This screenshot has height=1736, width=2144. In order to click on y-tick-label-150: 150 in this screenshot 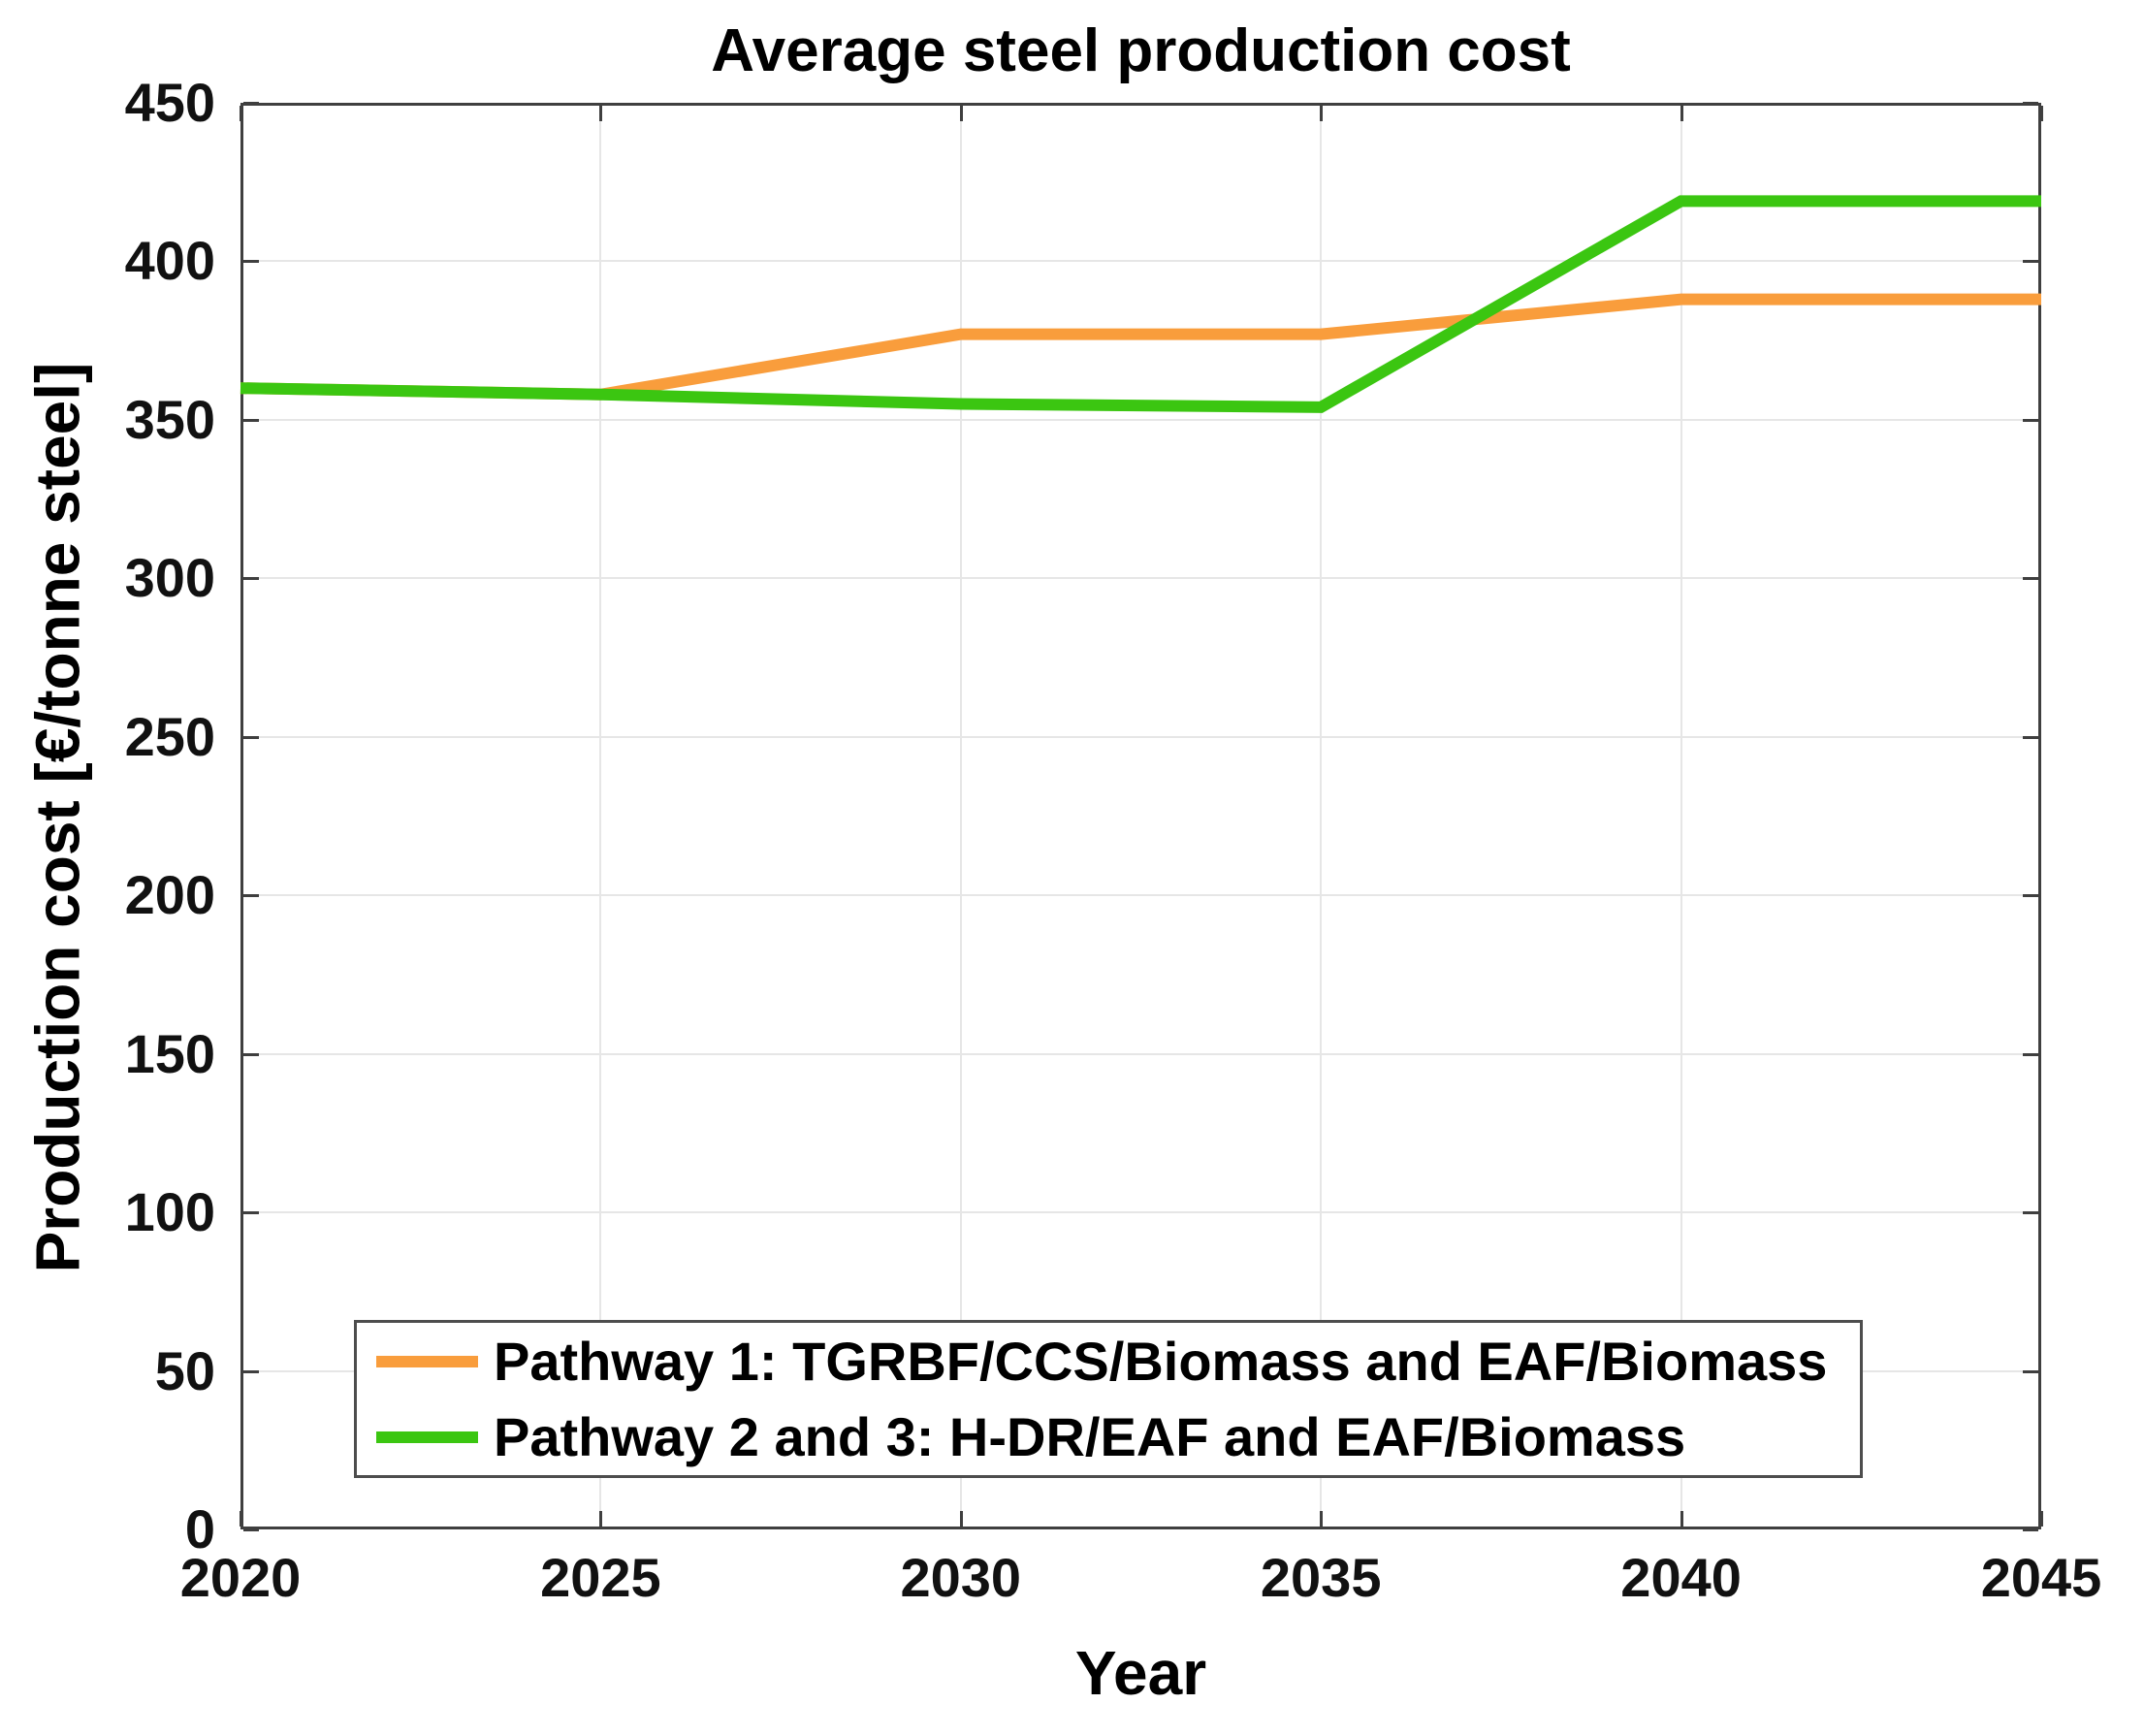, I will do `click(169, 1053)`.